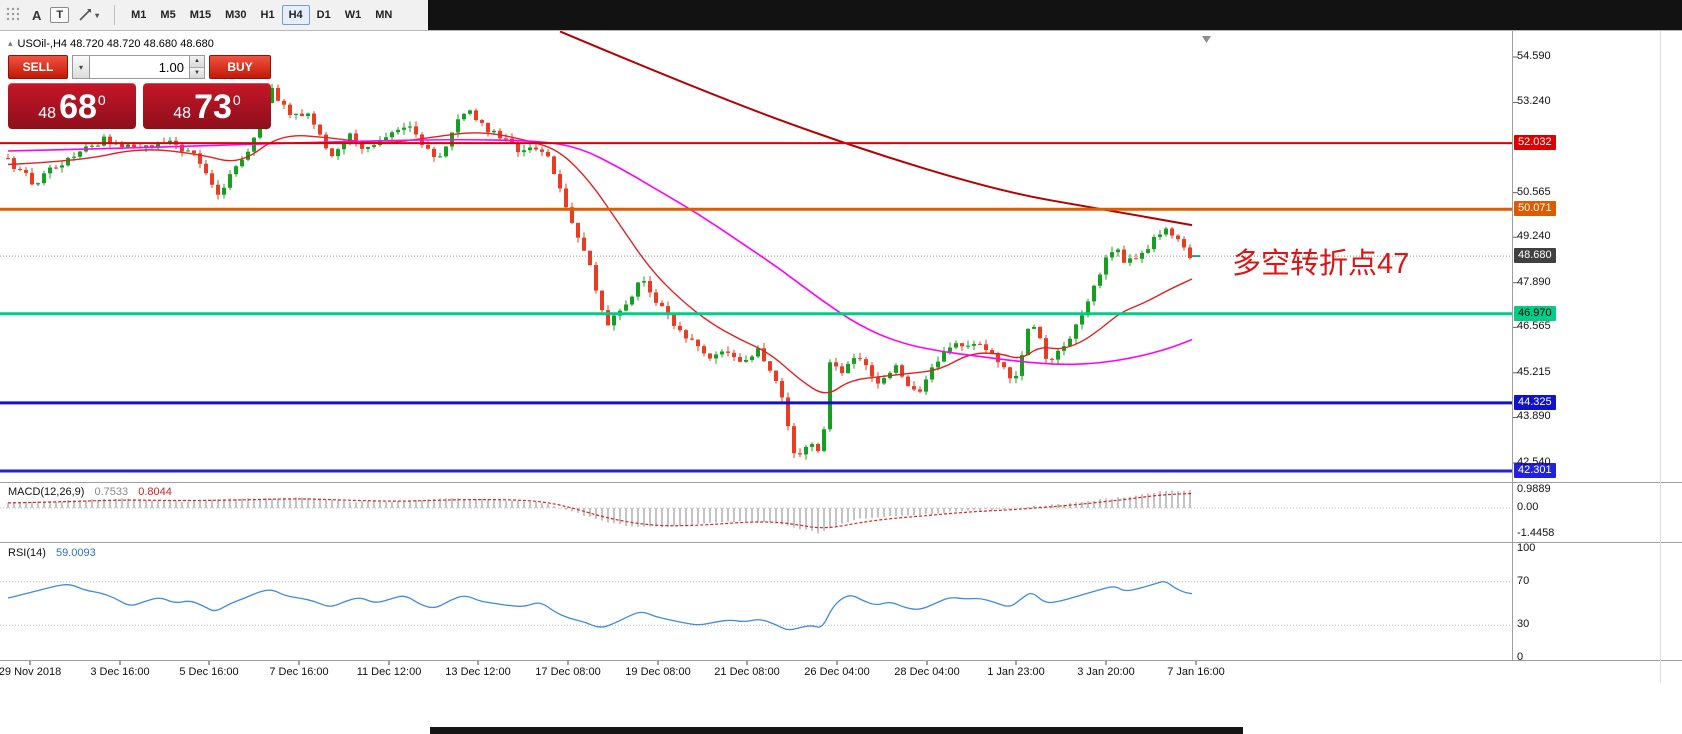 This screenshot has width=1682, height=734. What do you see at coordinates (1534, 416) in the screenshot?
I see `price-tick-label: 43.890` at bounding box center [1534, 416].